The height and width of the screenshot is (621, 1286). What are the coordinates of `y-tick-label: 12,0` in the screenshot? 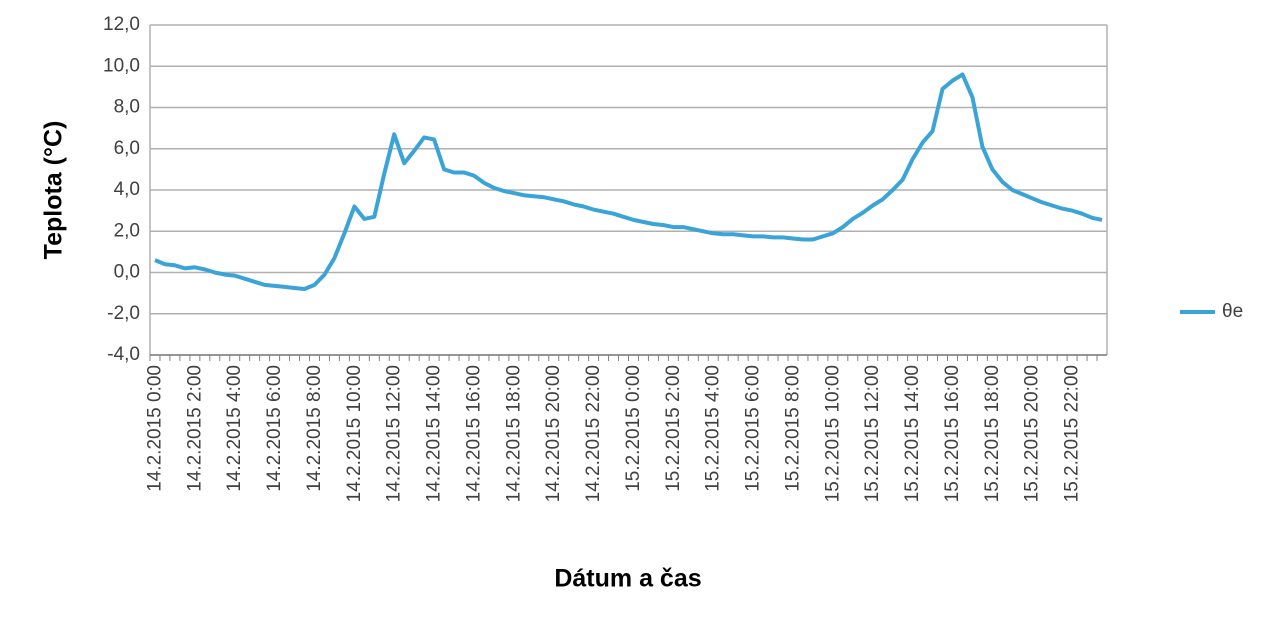 It's located at (121, 24).